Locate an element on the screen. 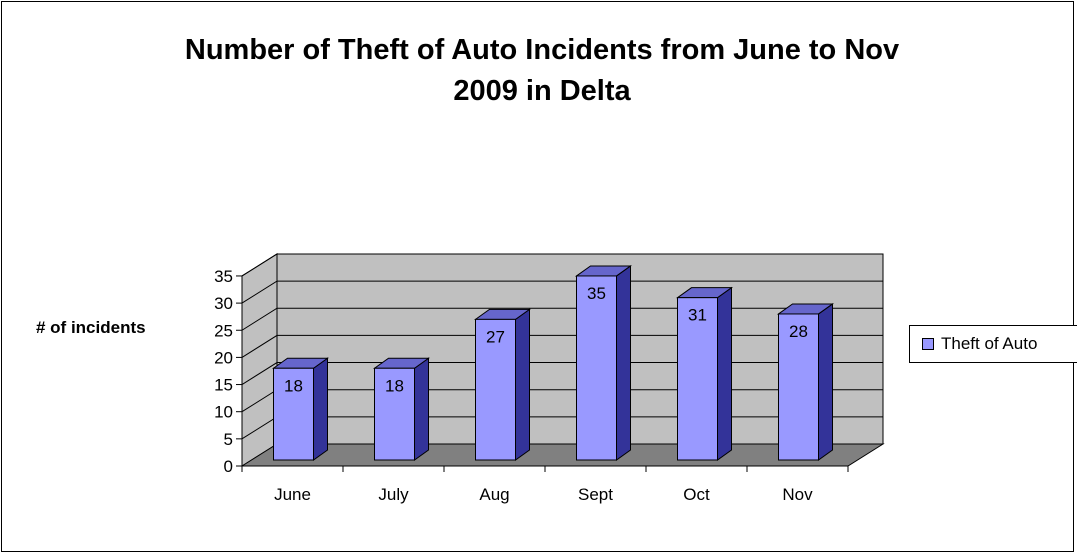  y-tick-label: 5 is located at coordinates (228, 439).